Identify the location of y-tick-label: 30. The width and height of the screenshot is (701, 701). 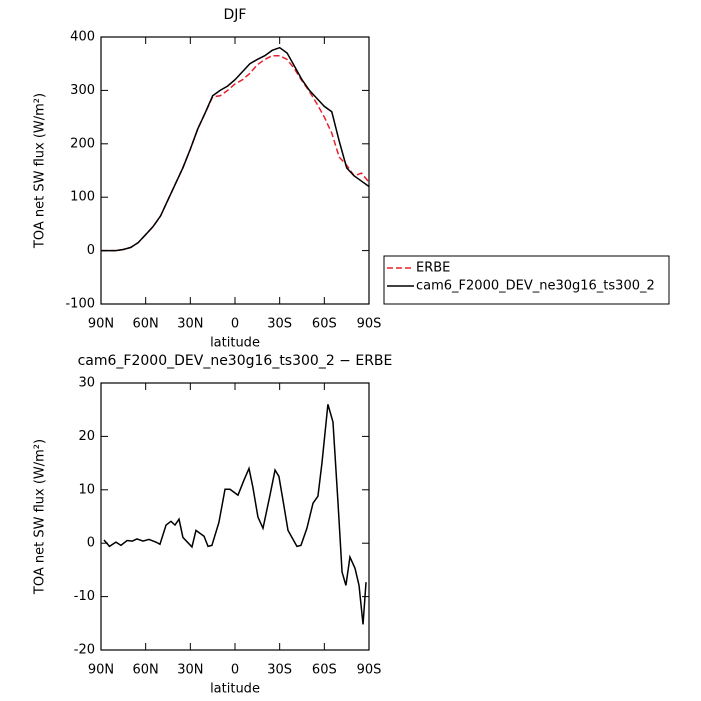
(86, 383).